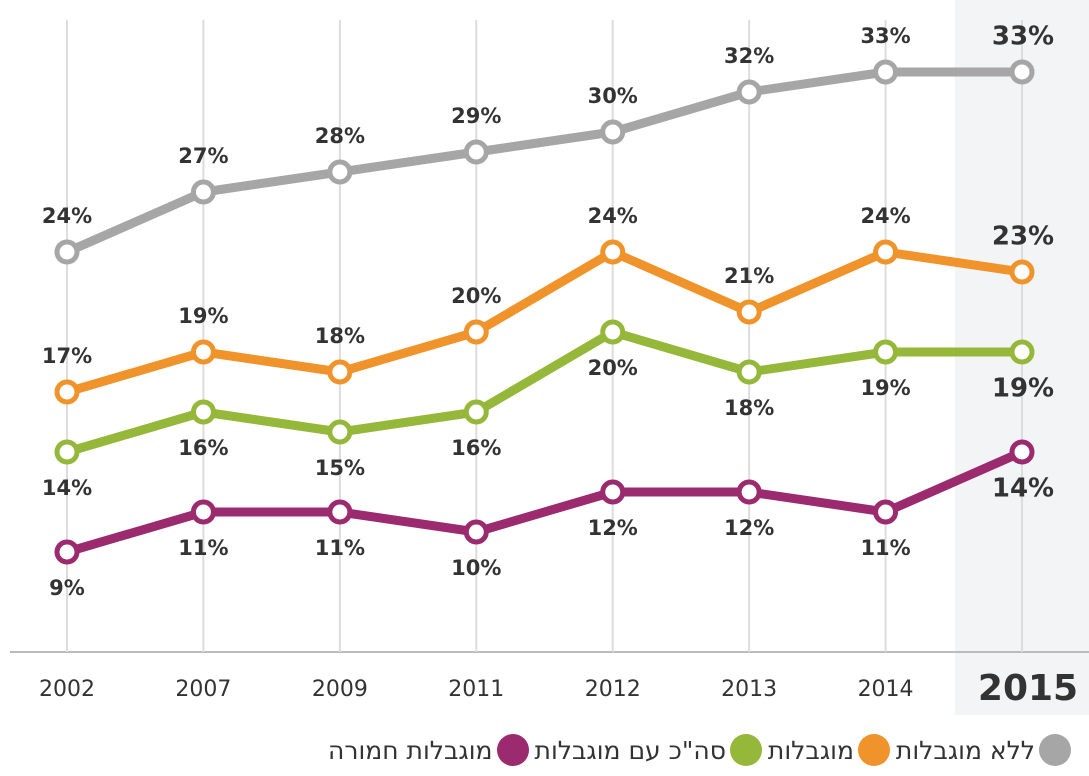  What do you see at coordinates (613, 96) in the screenshot?
I see `data-label: 30%` at bounding box center [613, 96].